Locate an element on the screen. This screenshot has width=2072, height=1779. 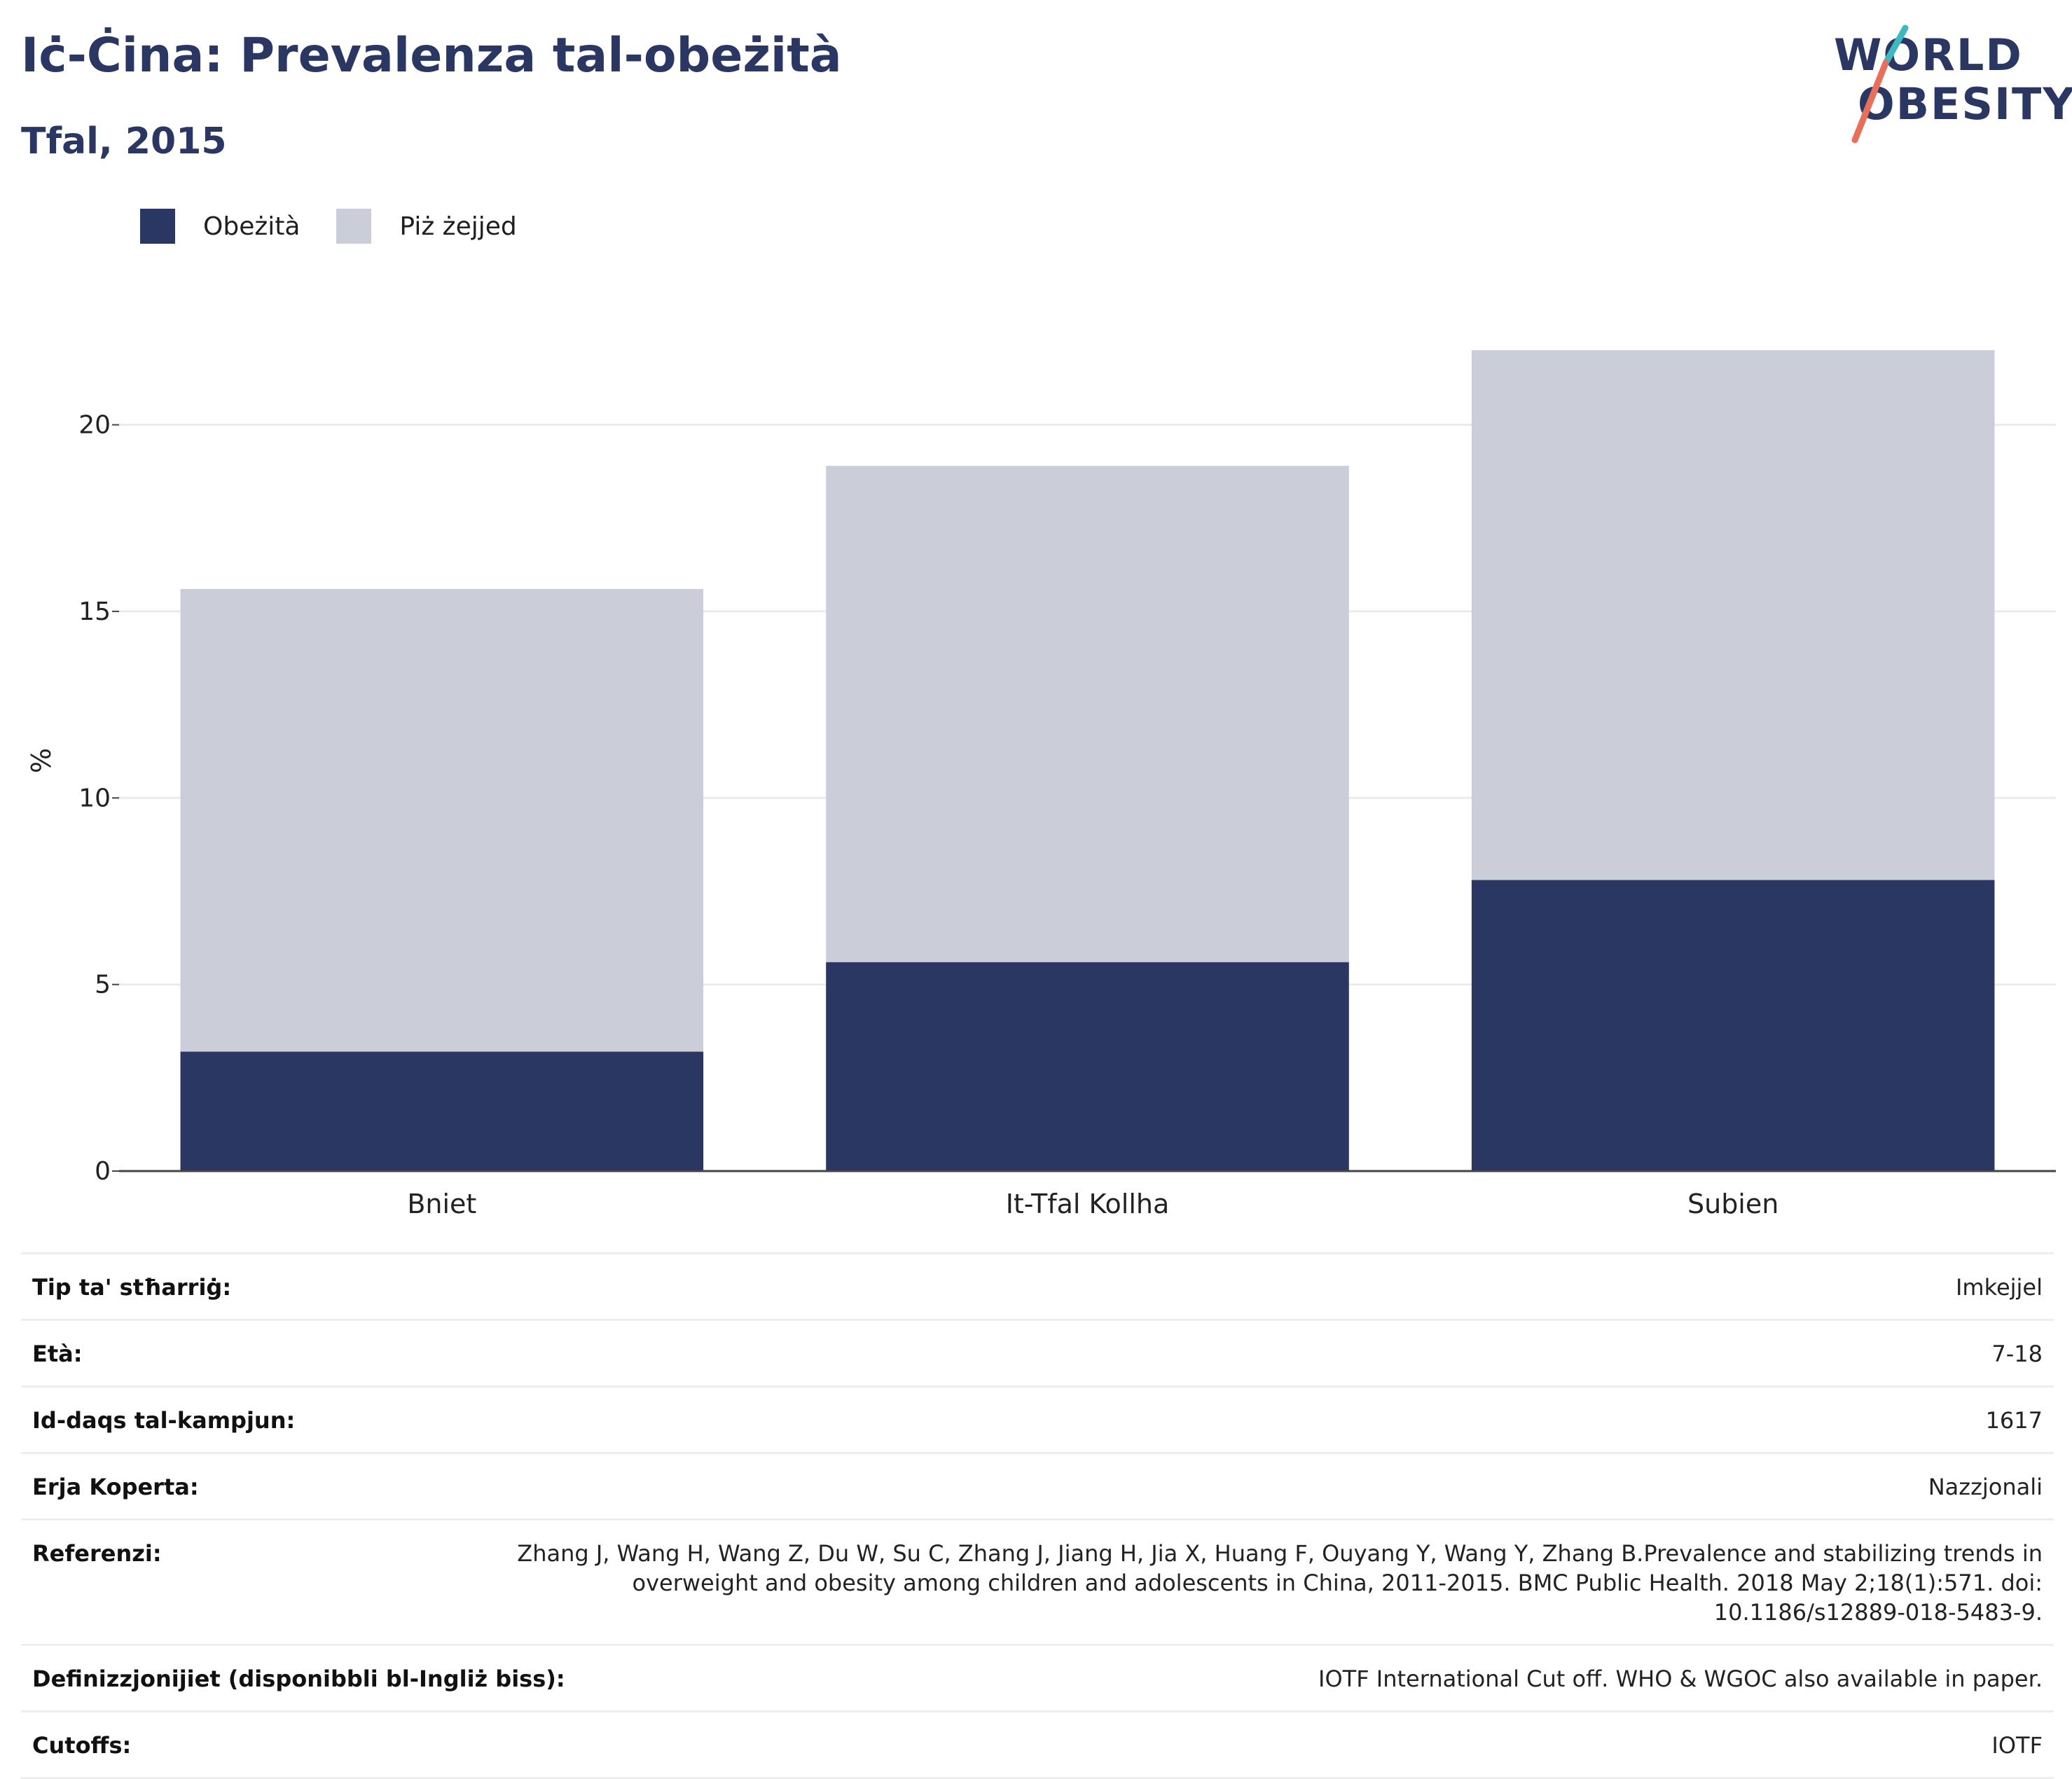
meta-label: Età: is located at coordinates (58, 1354).